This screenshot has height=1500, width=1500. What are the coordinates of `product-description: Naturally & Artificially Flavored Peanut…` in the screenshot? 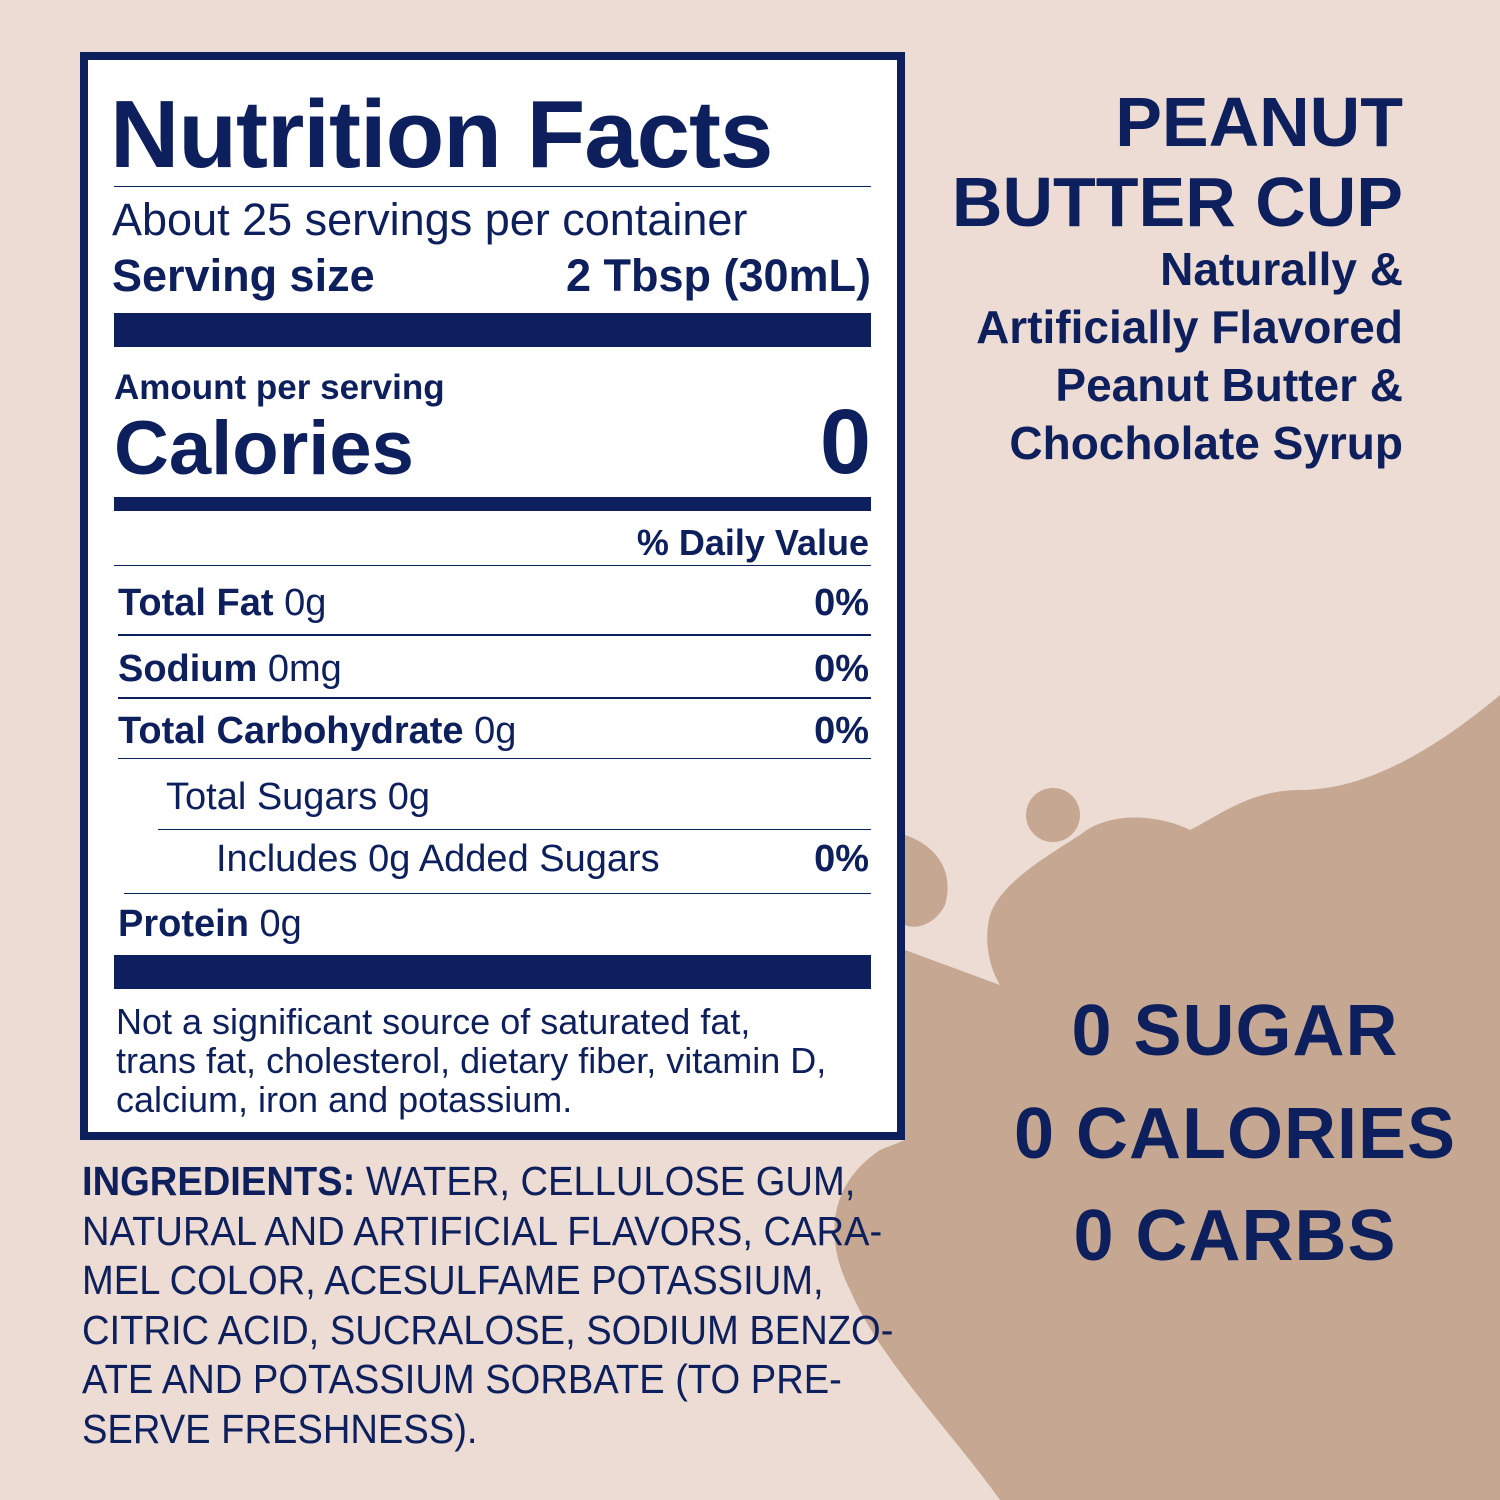 It's located at (1189, 356).